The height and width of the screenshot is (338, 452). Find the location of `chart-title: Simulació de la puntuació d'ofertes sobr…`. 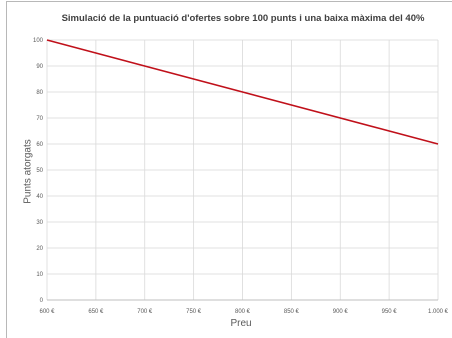

chart-title: Simulació de la puntuació d'ofertes sobr… is located at coordinates (243, 18).